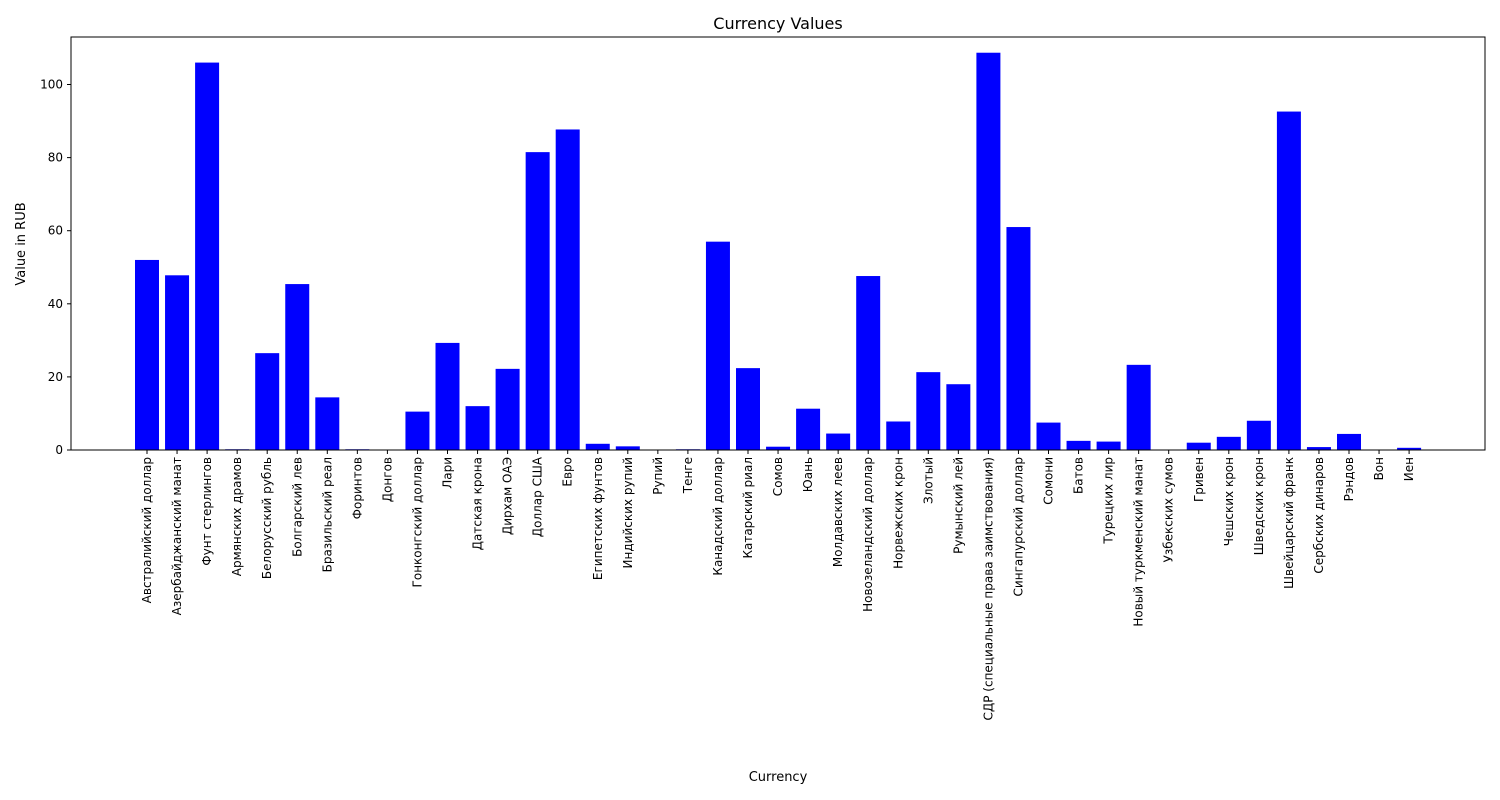  Describe the element at coordinates (55, 231) in the screenshot. I see `y-tick-label: 60` at that location.